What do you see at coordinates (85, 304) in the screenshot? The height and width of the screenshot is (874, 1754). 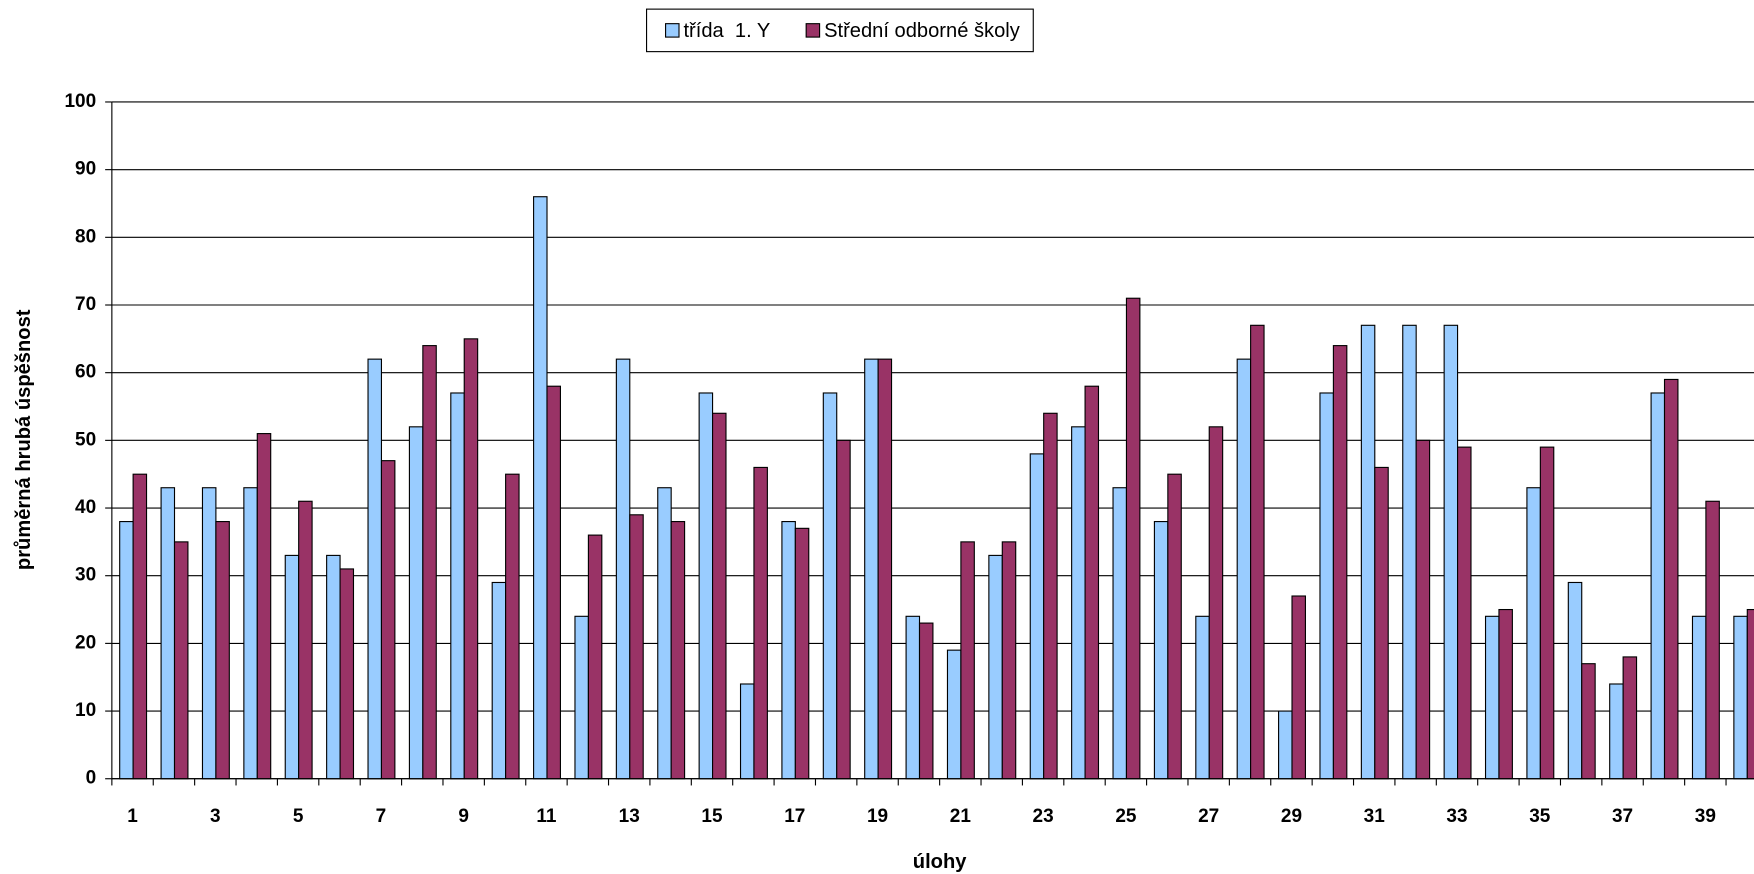 I see `y-tick-label: 70` at bounding box center [85, 304].